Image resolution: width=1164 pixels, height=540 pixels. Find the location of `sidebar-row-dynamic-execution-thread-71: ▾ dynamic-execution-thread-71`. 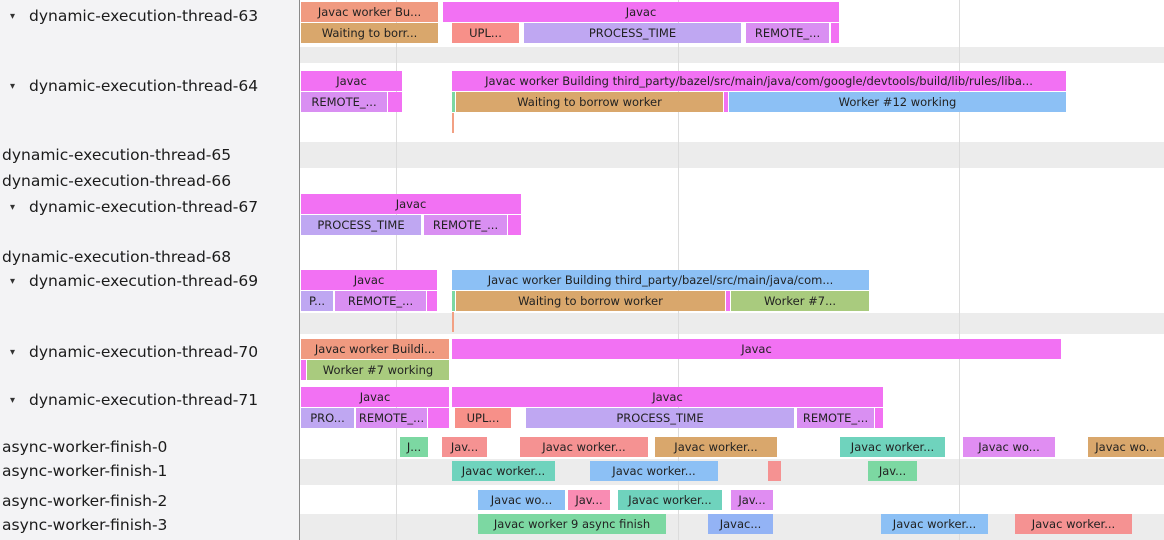

sidebar-row-dynamic-execution-thread-71: ▾ dynamic-execution-thread-71 is located at coordinates (149, 400).